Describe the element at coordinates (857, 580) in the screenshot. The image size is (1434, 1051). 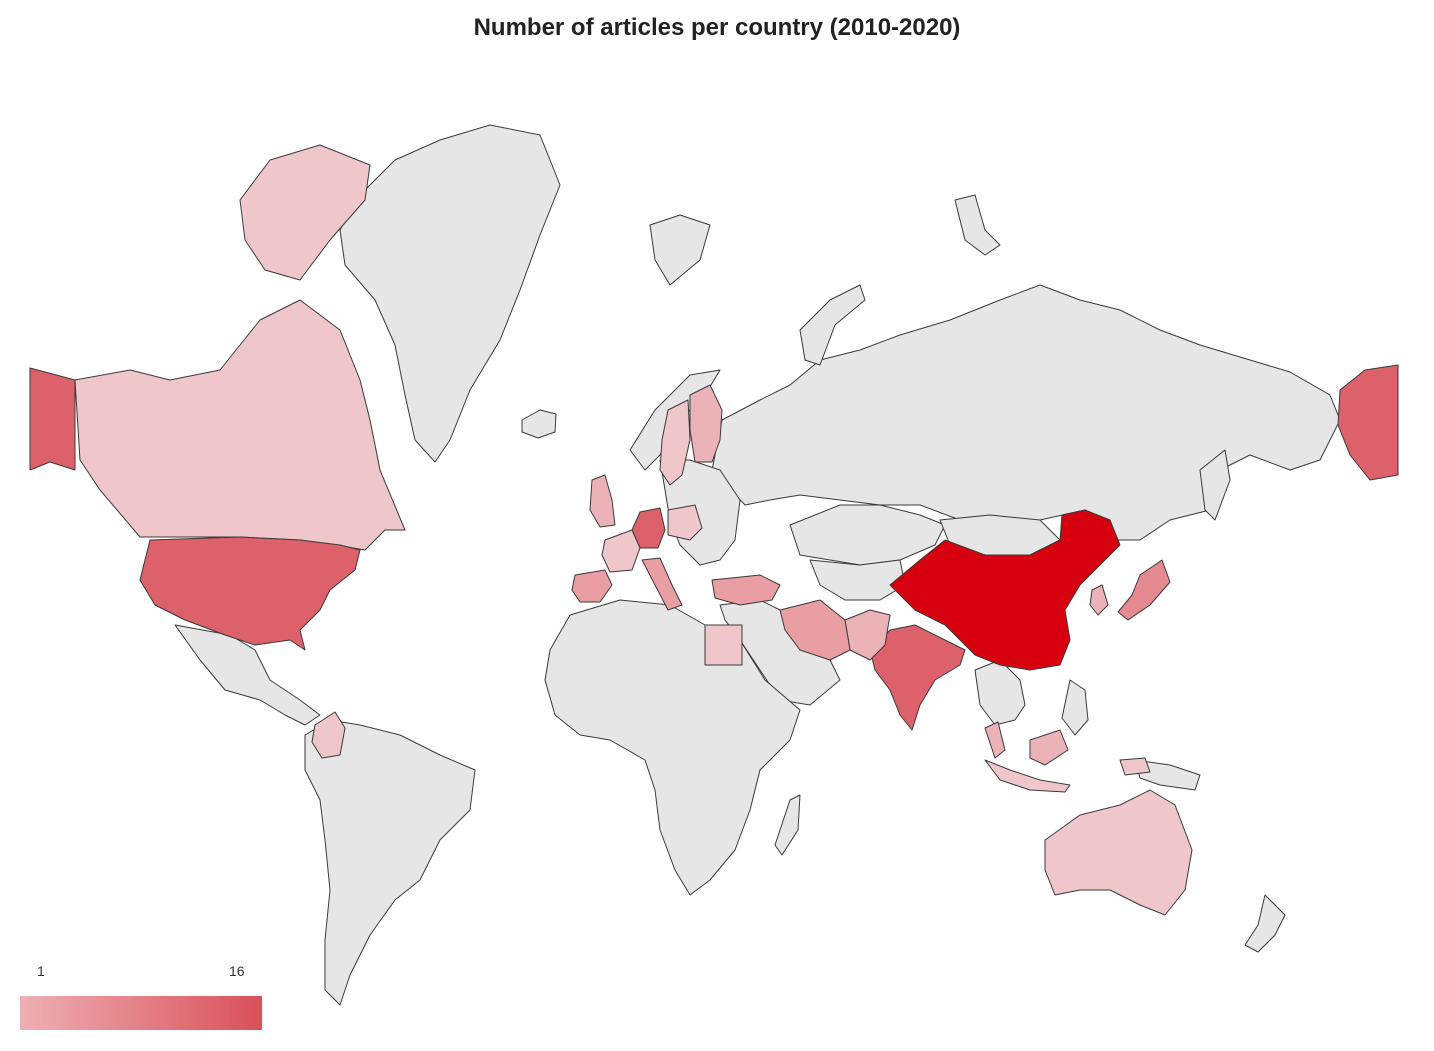
I see `central-asia` at that location.